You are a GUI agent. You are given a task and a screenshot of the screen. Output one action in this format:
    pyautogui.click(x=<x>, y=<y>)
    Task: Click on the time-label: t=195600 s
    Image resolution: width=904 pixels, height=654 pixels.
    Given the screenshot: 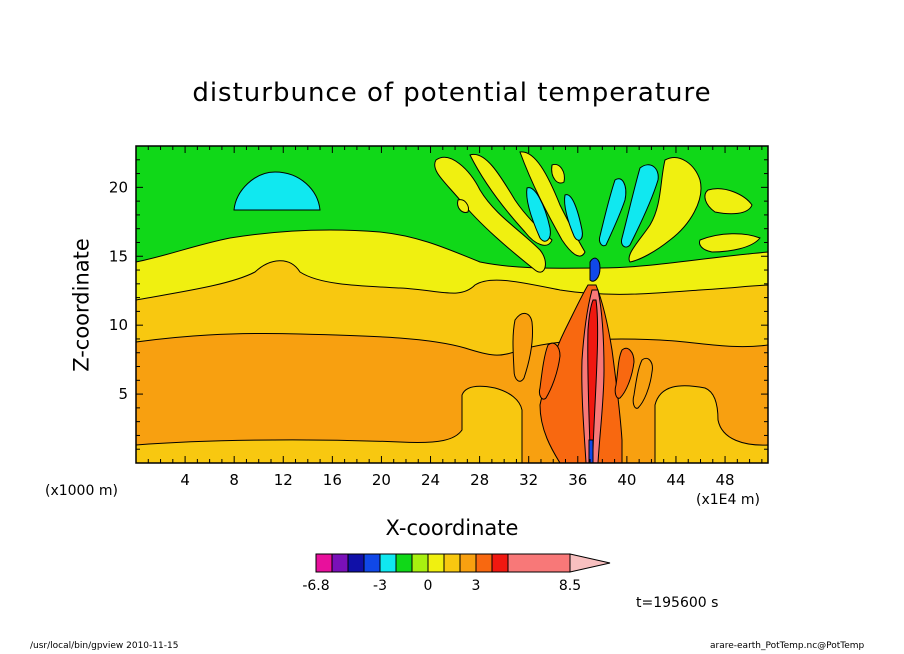 What is the action you would take?
    pyautogui.click(x=677, y=603)
    